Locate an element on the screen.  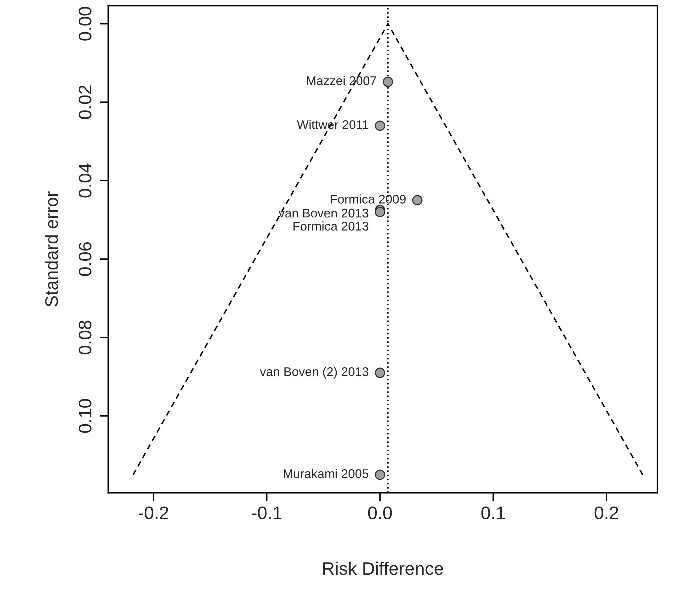
annotation: van Boven (2) 2013 is located at coordinates (314, 373).